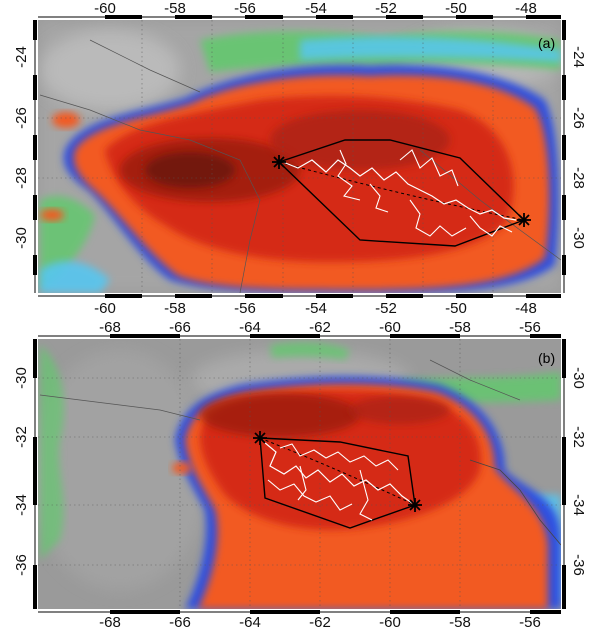 This screenshot has width=600, height=630. I want to click on panel-a-lat-ticks-left: -24 -26 -28 -30, so click(21, 147).